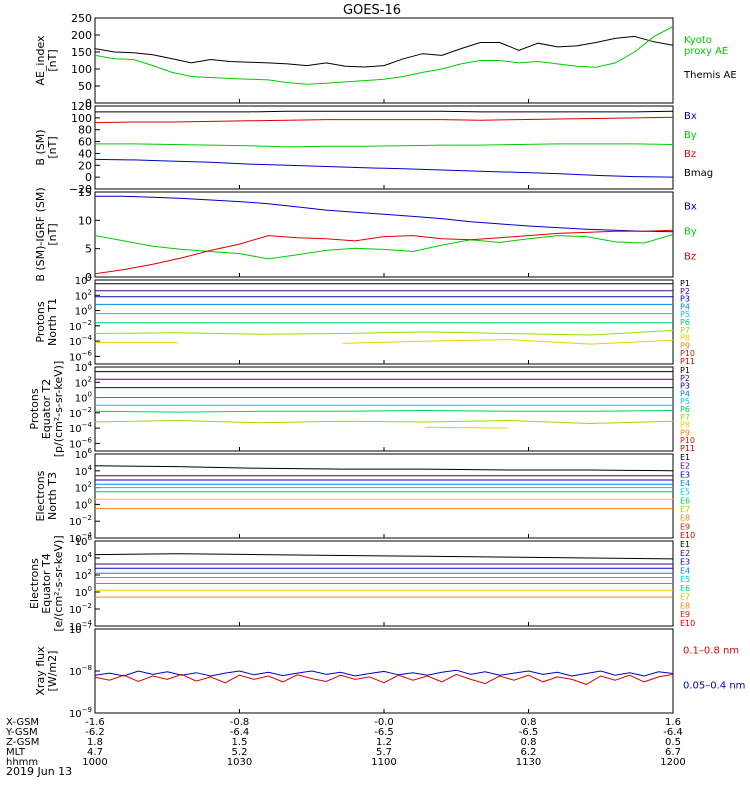  Describe the element at coordinates (529, 742) in the screenshot. I see `footer-value: 0.8` at that location.